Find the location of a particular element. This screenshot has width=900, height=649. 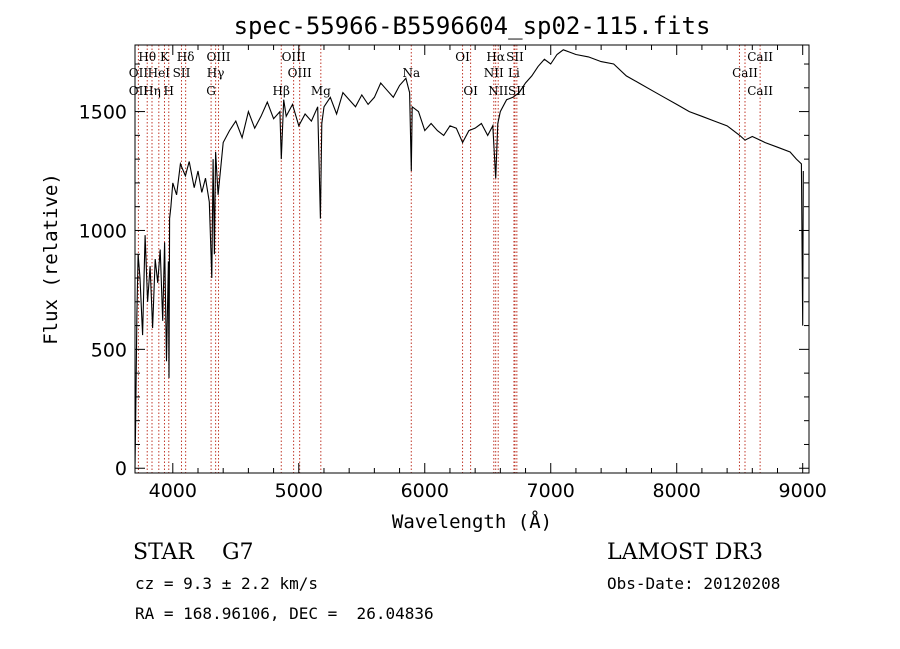

x-tick-label: 5000 is located at coordinates (299, 491).